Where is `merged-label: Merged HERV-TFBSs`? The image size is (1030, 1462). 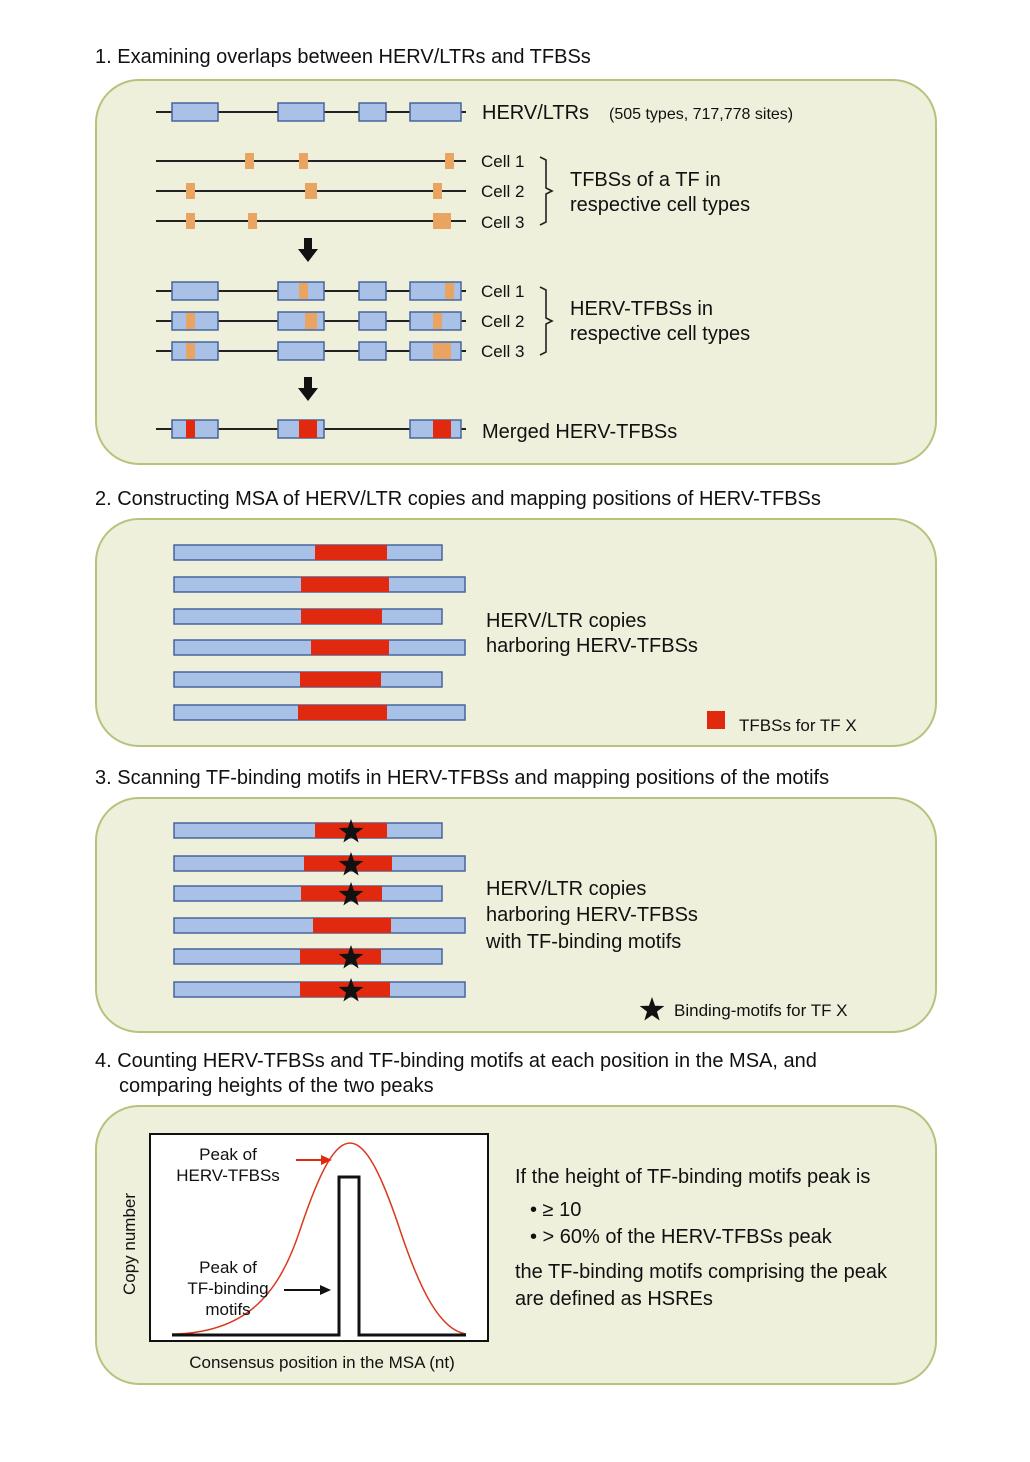 merged-label: Merged HERV-TFBSs is located at coordinates (579, 432).